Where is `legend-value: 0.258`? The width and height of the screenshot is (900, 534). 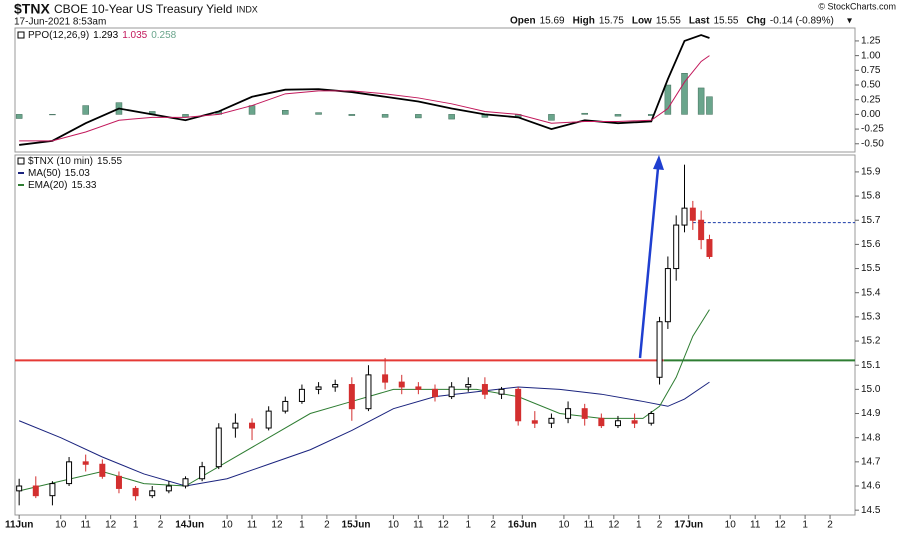 legend-value: 0.258 is located at coordinates (163, 35).